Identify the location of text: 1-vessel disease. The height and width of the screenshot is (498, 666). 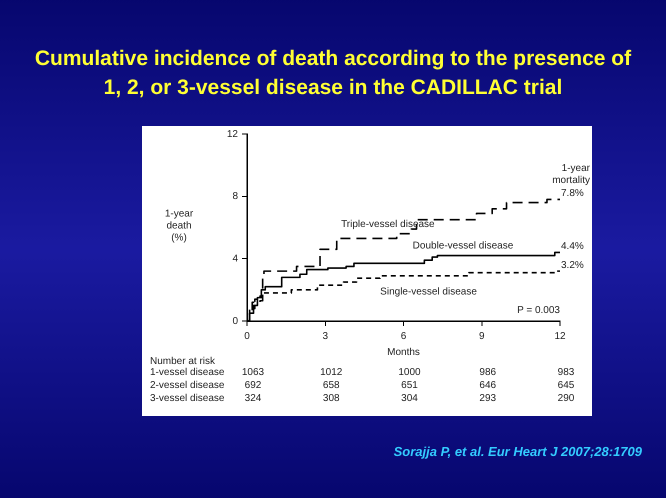
(187, 372).